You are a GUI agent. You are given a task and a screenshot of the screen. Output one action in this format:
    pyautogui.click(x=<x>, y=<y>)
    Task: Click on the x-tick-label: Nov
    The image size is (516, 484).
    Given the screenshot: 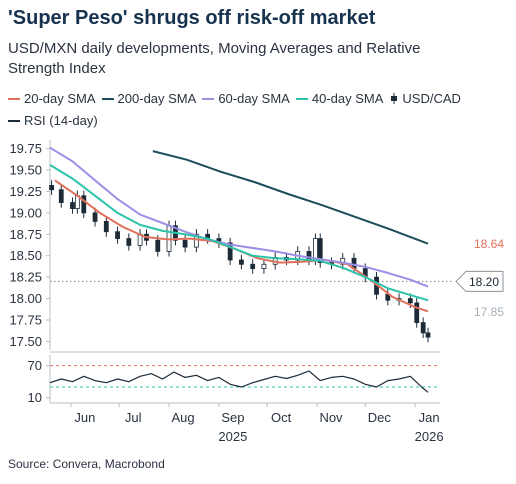 What is the action you would take?
    pyautogui.click(x=331, y=417)
    